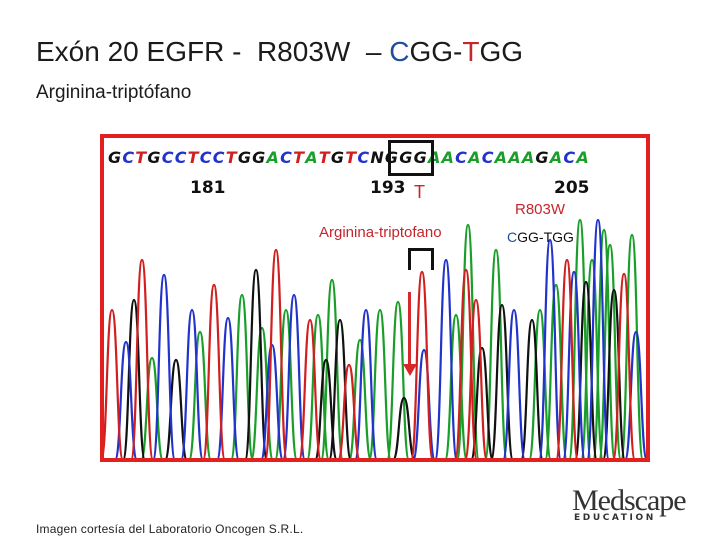 The height and width of the screenshot is (540, 720). I want to click on base-call-4: C, so click(168, 157).